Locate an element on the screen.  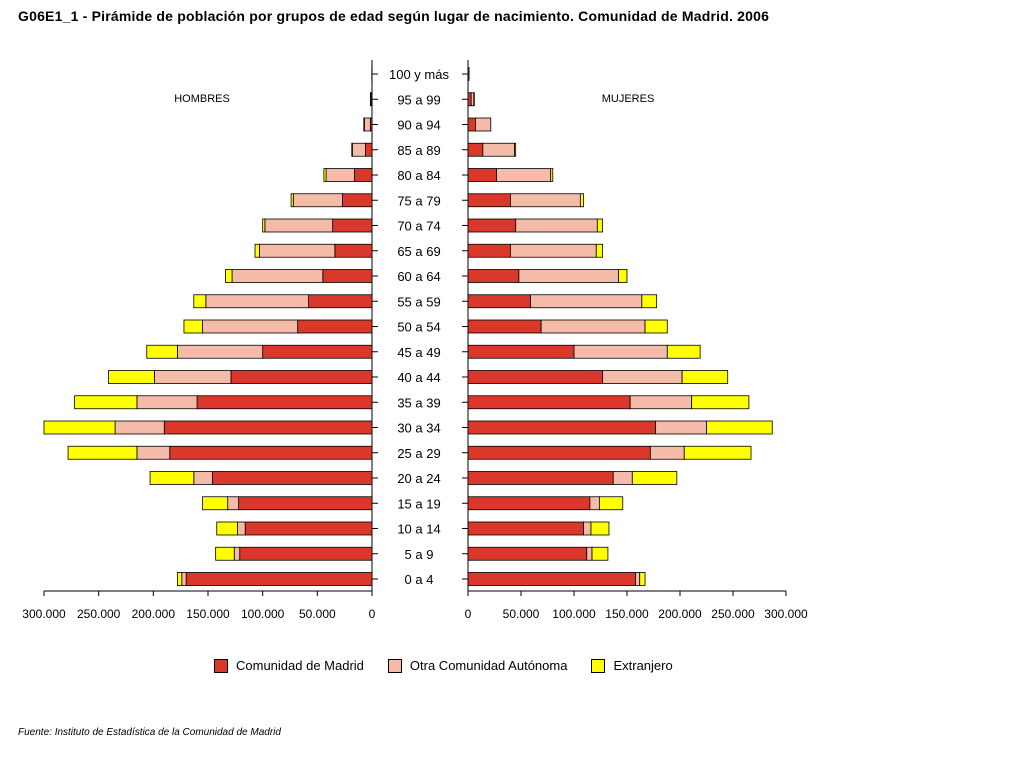
legend-item-otra: Otra Comunidad Autónoma is located at coordinates (477, 665).